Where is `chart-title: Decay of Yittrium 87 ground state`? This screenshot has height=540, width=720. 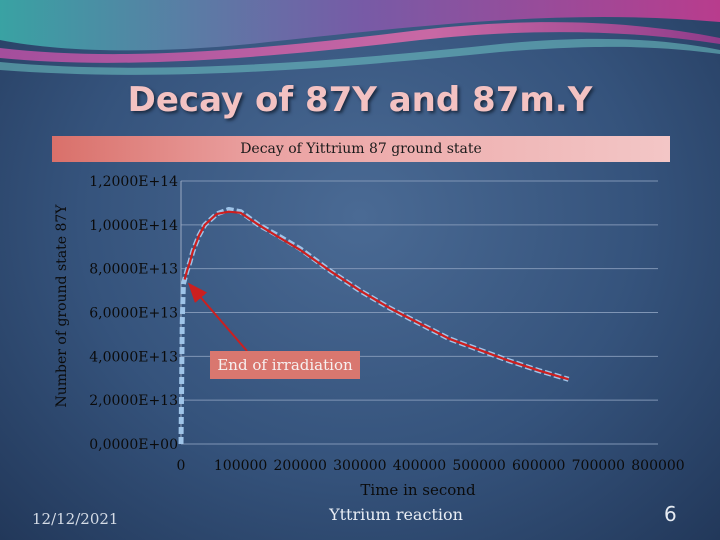
chart-title: Decay of Yittrium 87 ground state is located at coordinates (361, 149).